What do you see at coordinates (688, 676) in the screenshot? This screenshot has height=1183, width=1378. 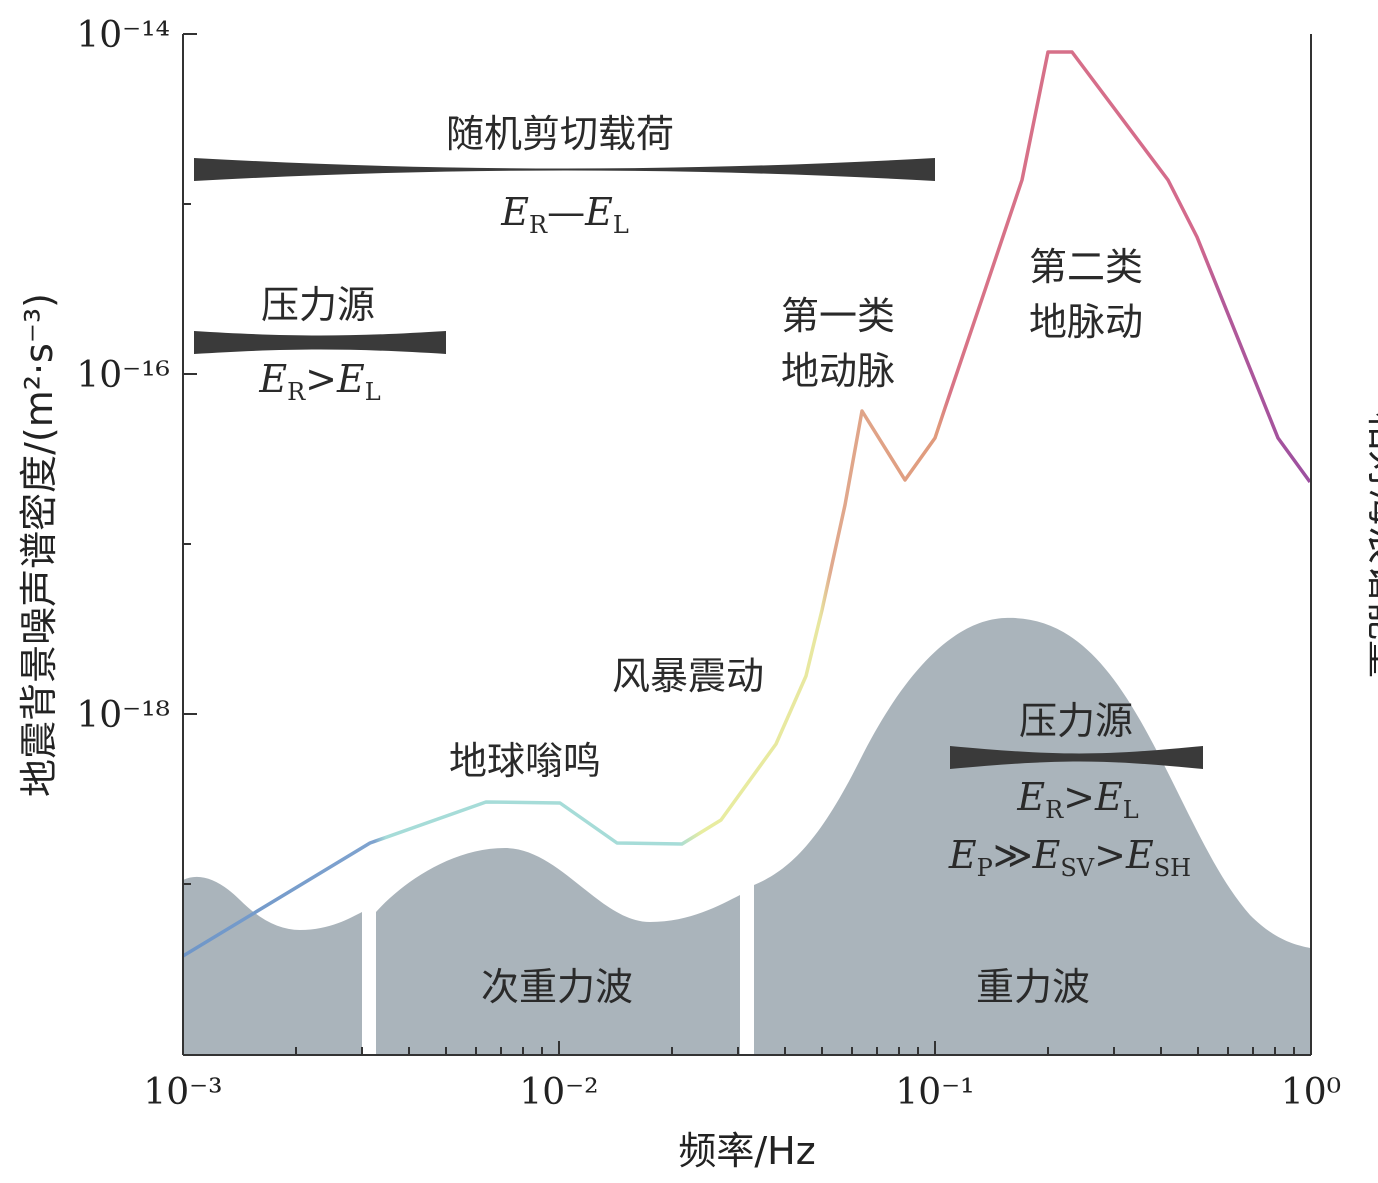 I see `storm-label: 风暴震动` at bounding box center [688, 676].